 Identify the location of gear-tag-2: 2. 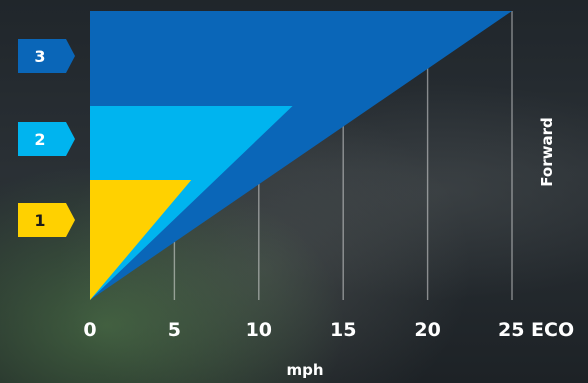
(46, 139).